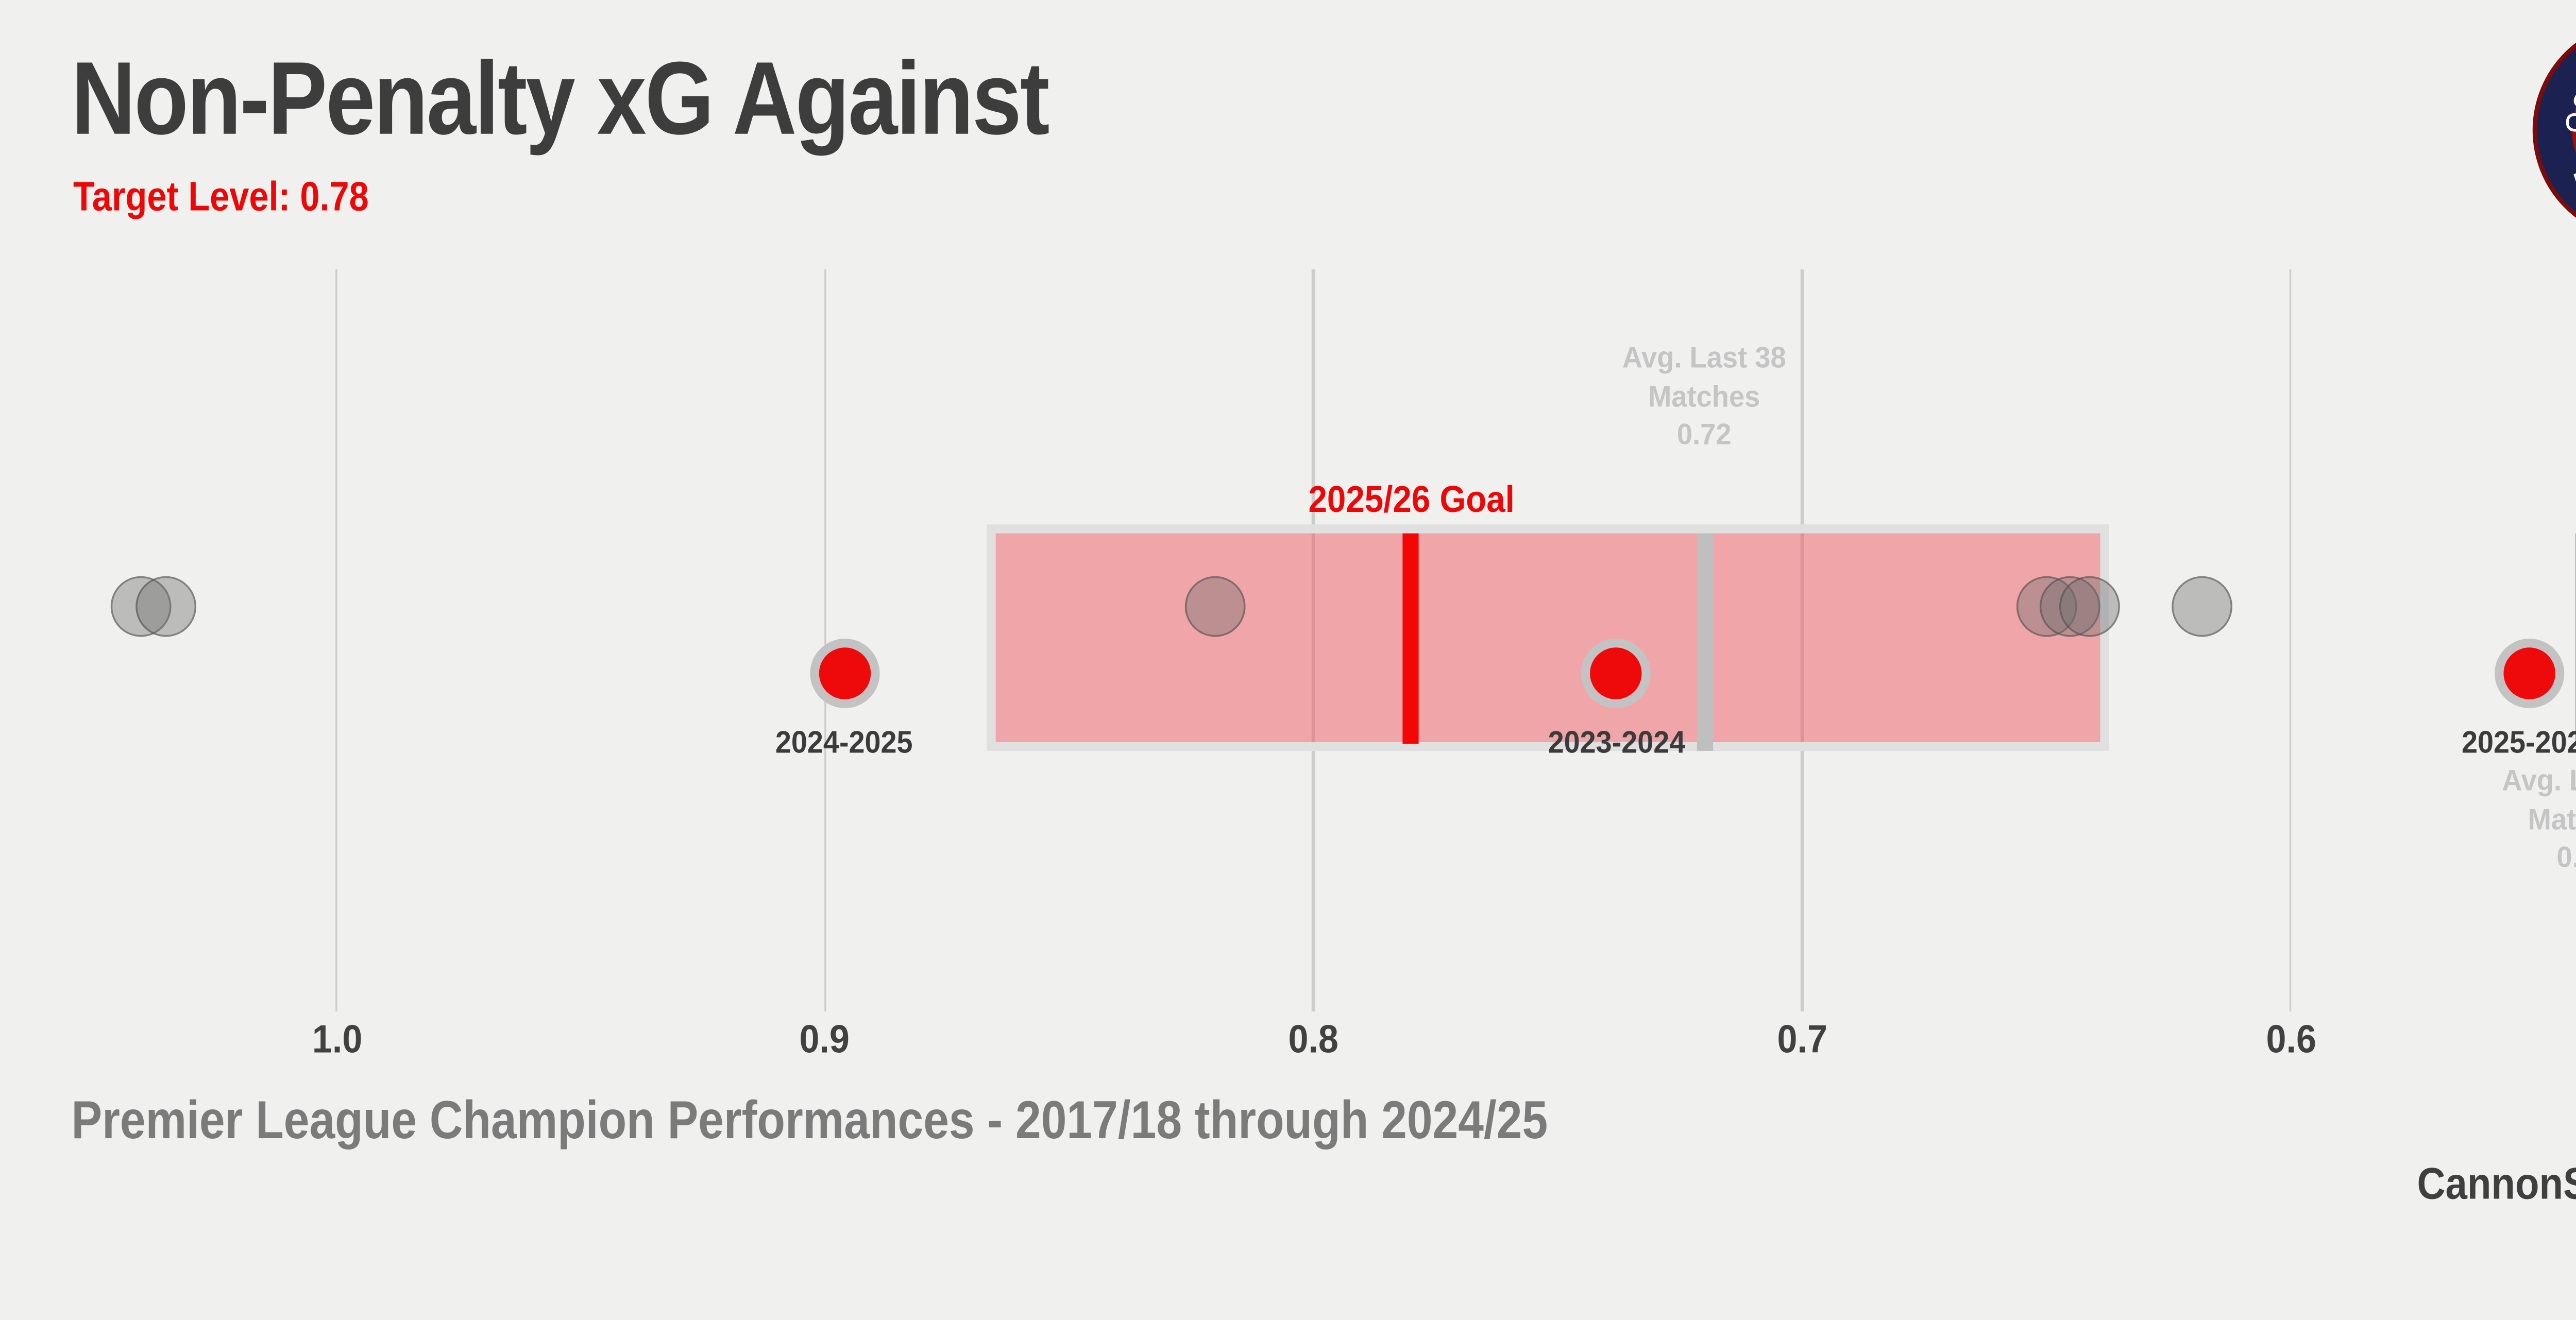 The height and width of the screenshot is (1320, 2576). I want to click on axis-tick-label: 0.9, so click(825, 1039).